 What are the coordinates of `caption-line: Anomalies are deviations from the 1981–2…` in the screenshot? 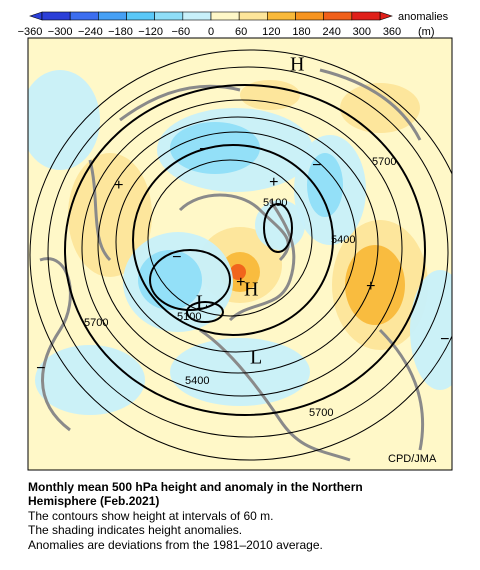 It's located at (175, 545).